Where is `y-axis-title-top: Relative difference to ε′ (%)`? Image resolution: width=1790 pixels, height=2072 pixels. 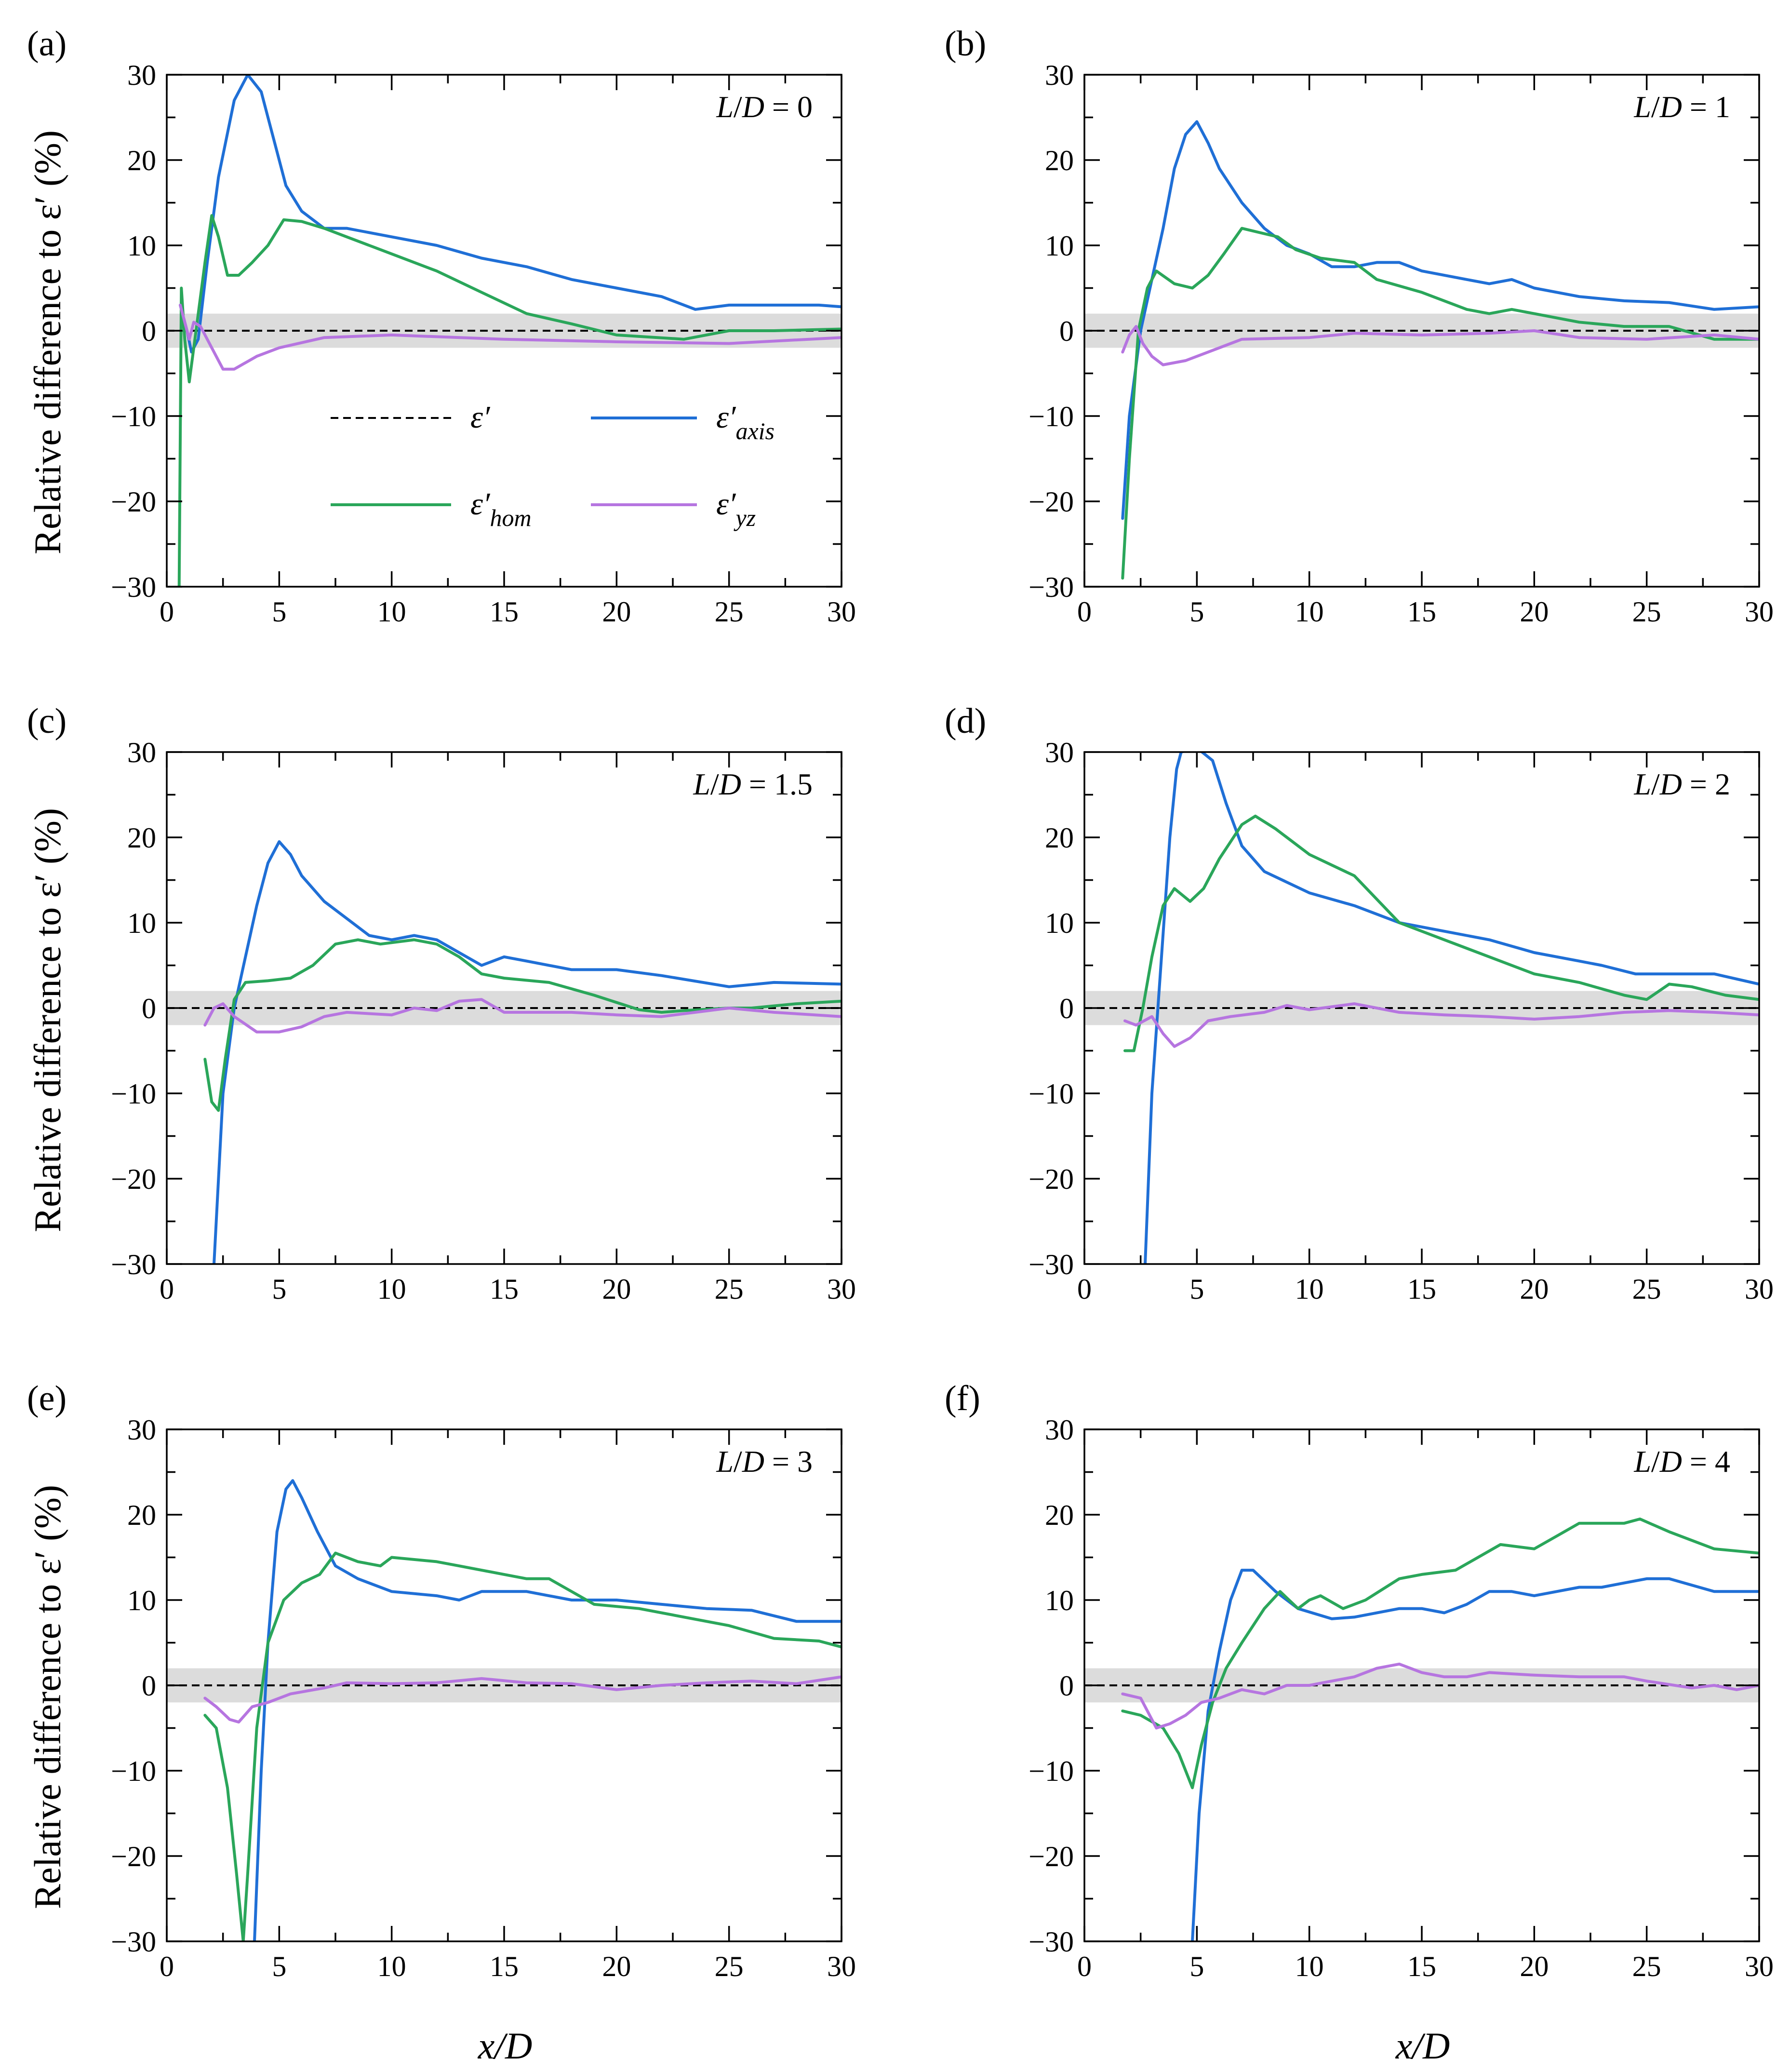 y-axis-title-top: Relative difference to ε′ (%) is located at coordinates (47, 342).